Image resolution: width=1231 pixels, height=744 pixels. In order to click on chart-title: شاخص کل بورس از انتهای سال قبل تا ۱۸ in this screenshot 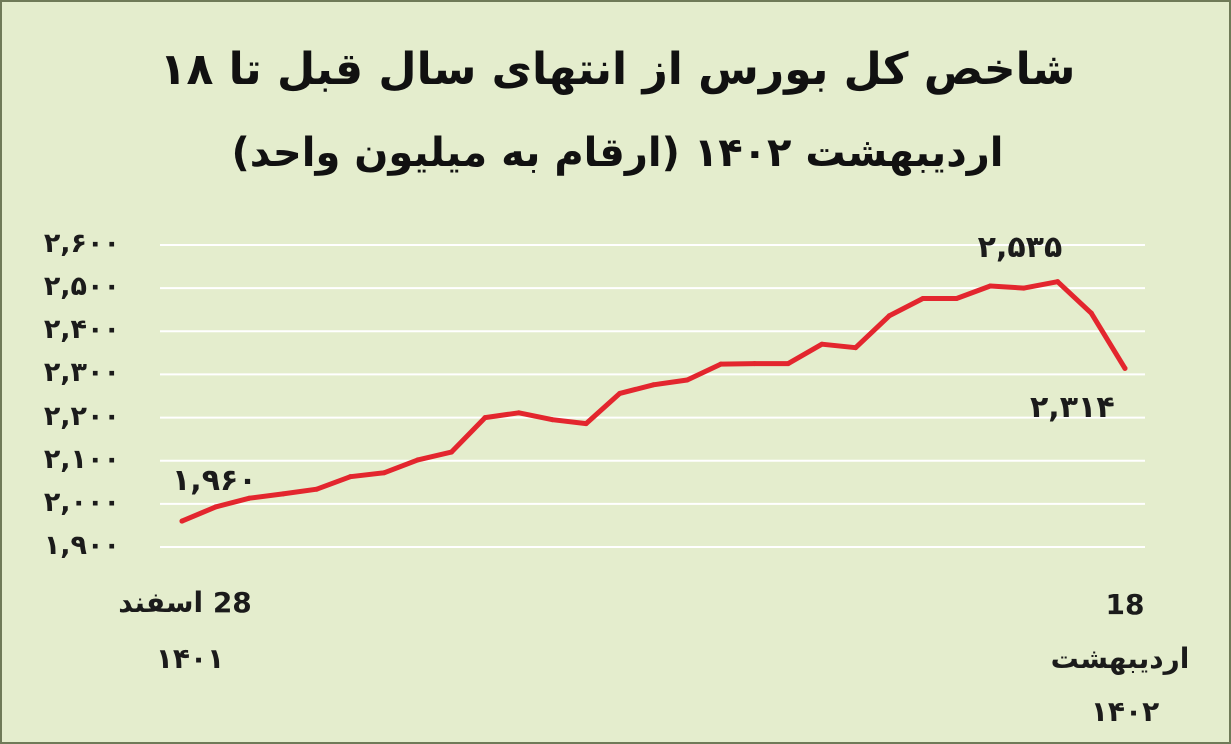, I will do `click(617, 69)`.